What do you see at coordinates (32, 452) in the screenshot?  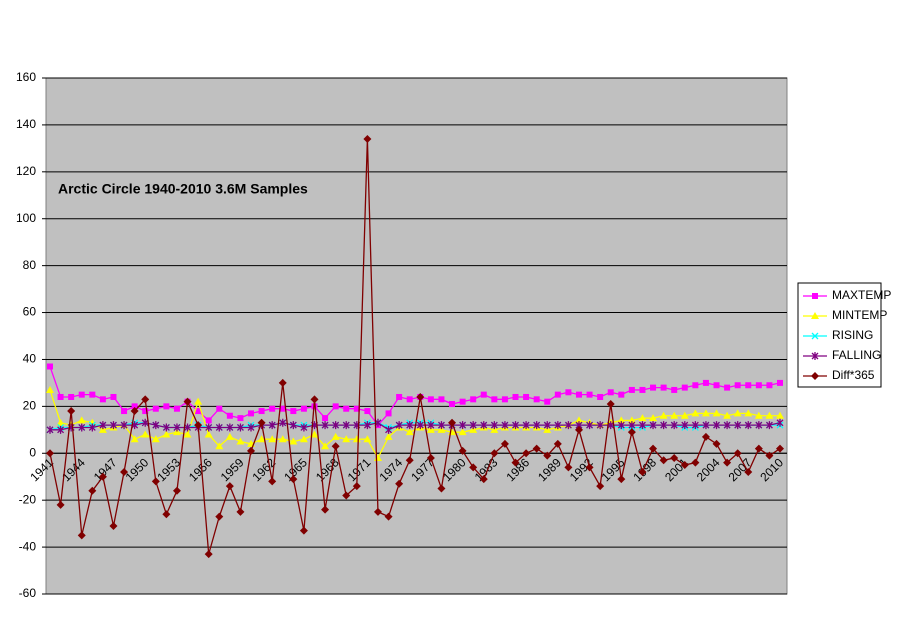 I see `y-tick-label: 0` at bounding box center [32, 452].